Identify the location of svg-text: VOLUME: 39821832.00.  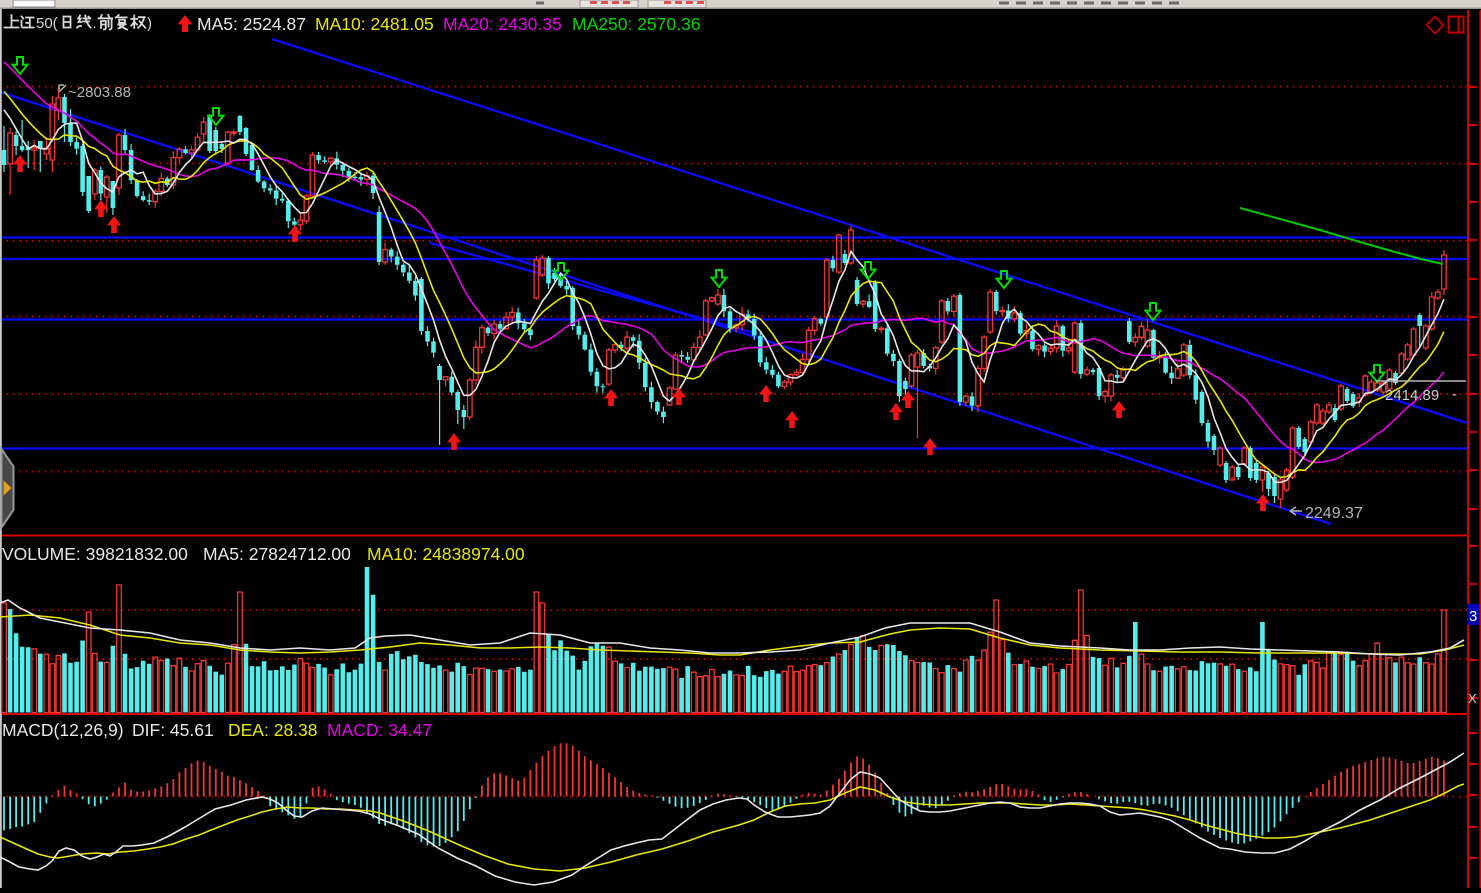
(95, 554).